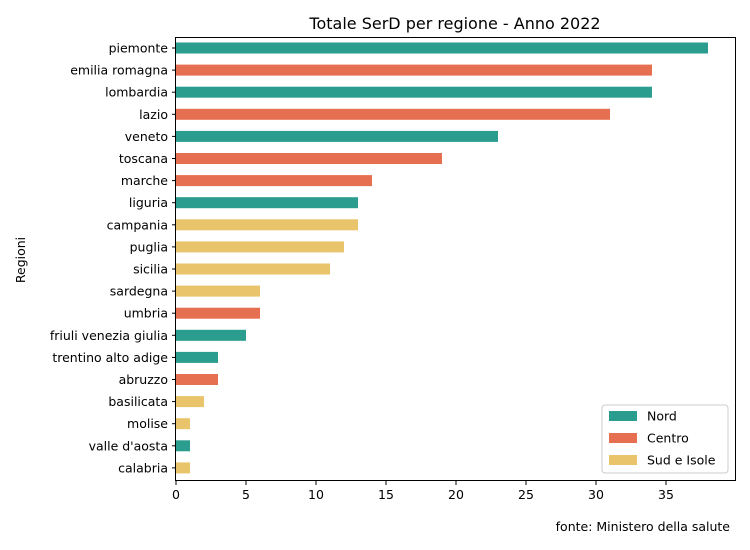 The height and width of the screenshot is (550, 750). What do you see at coordinates (143, 158) in the screenshot?
I see `y-tick-label: toscana` at bounding box center [143, 158].